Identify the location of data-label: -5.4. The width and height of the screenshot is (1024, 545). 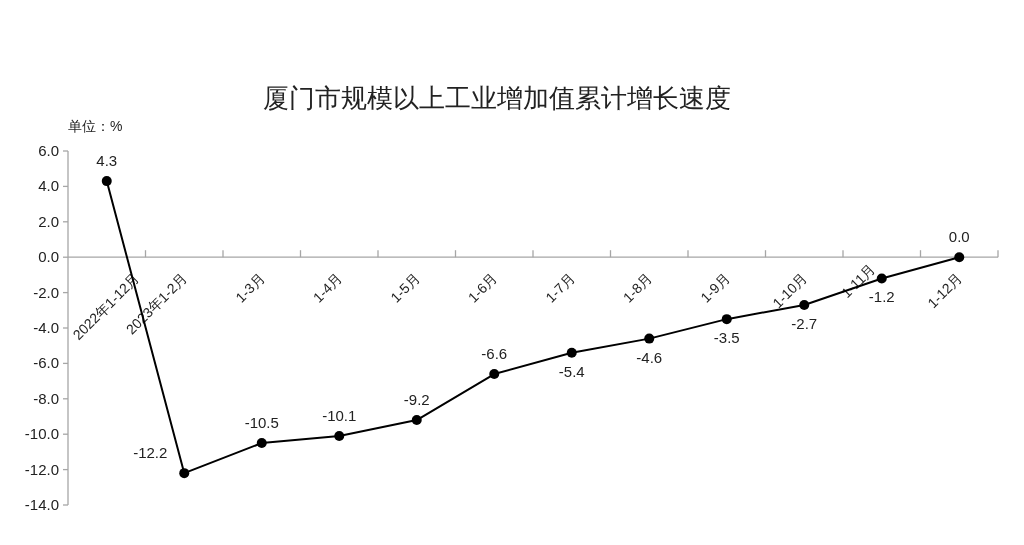
(571, 371).